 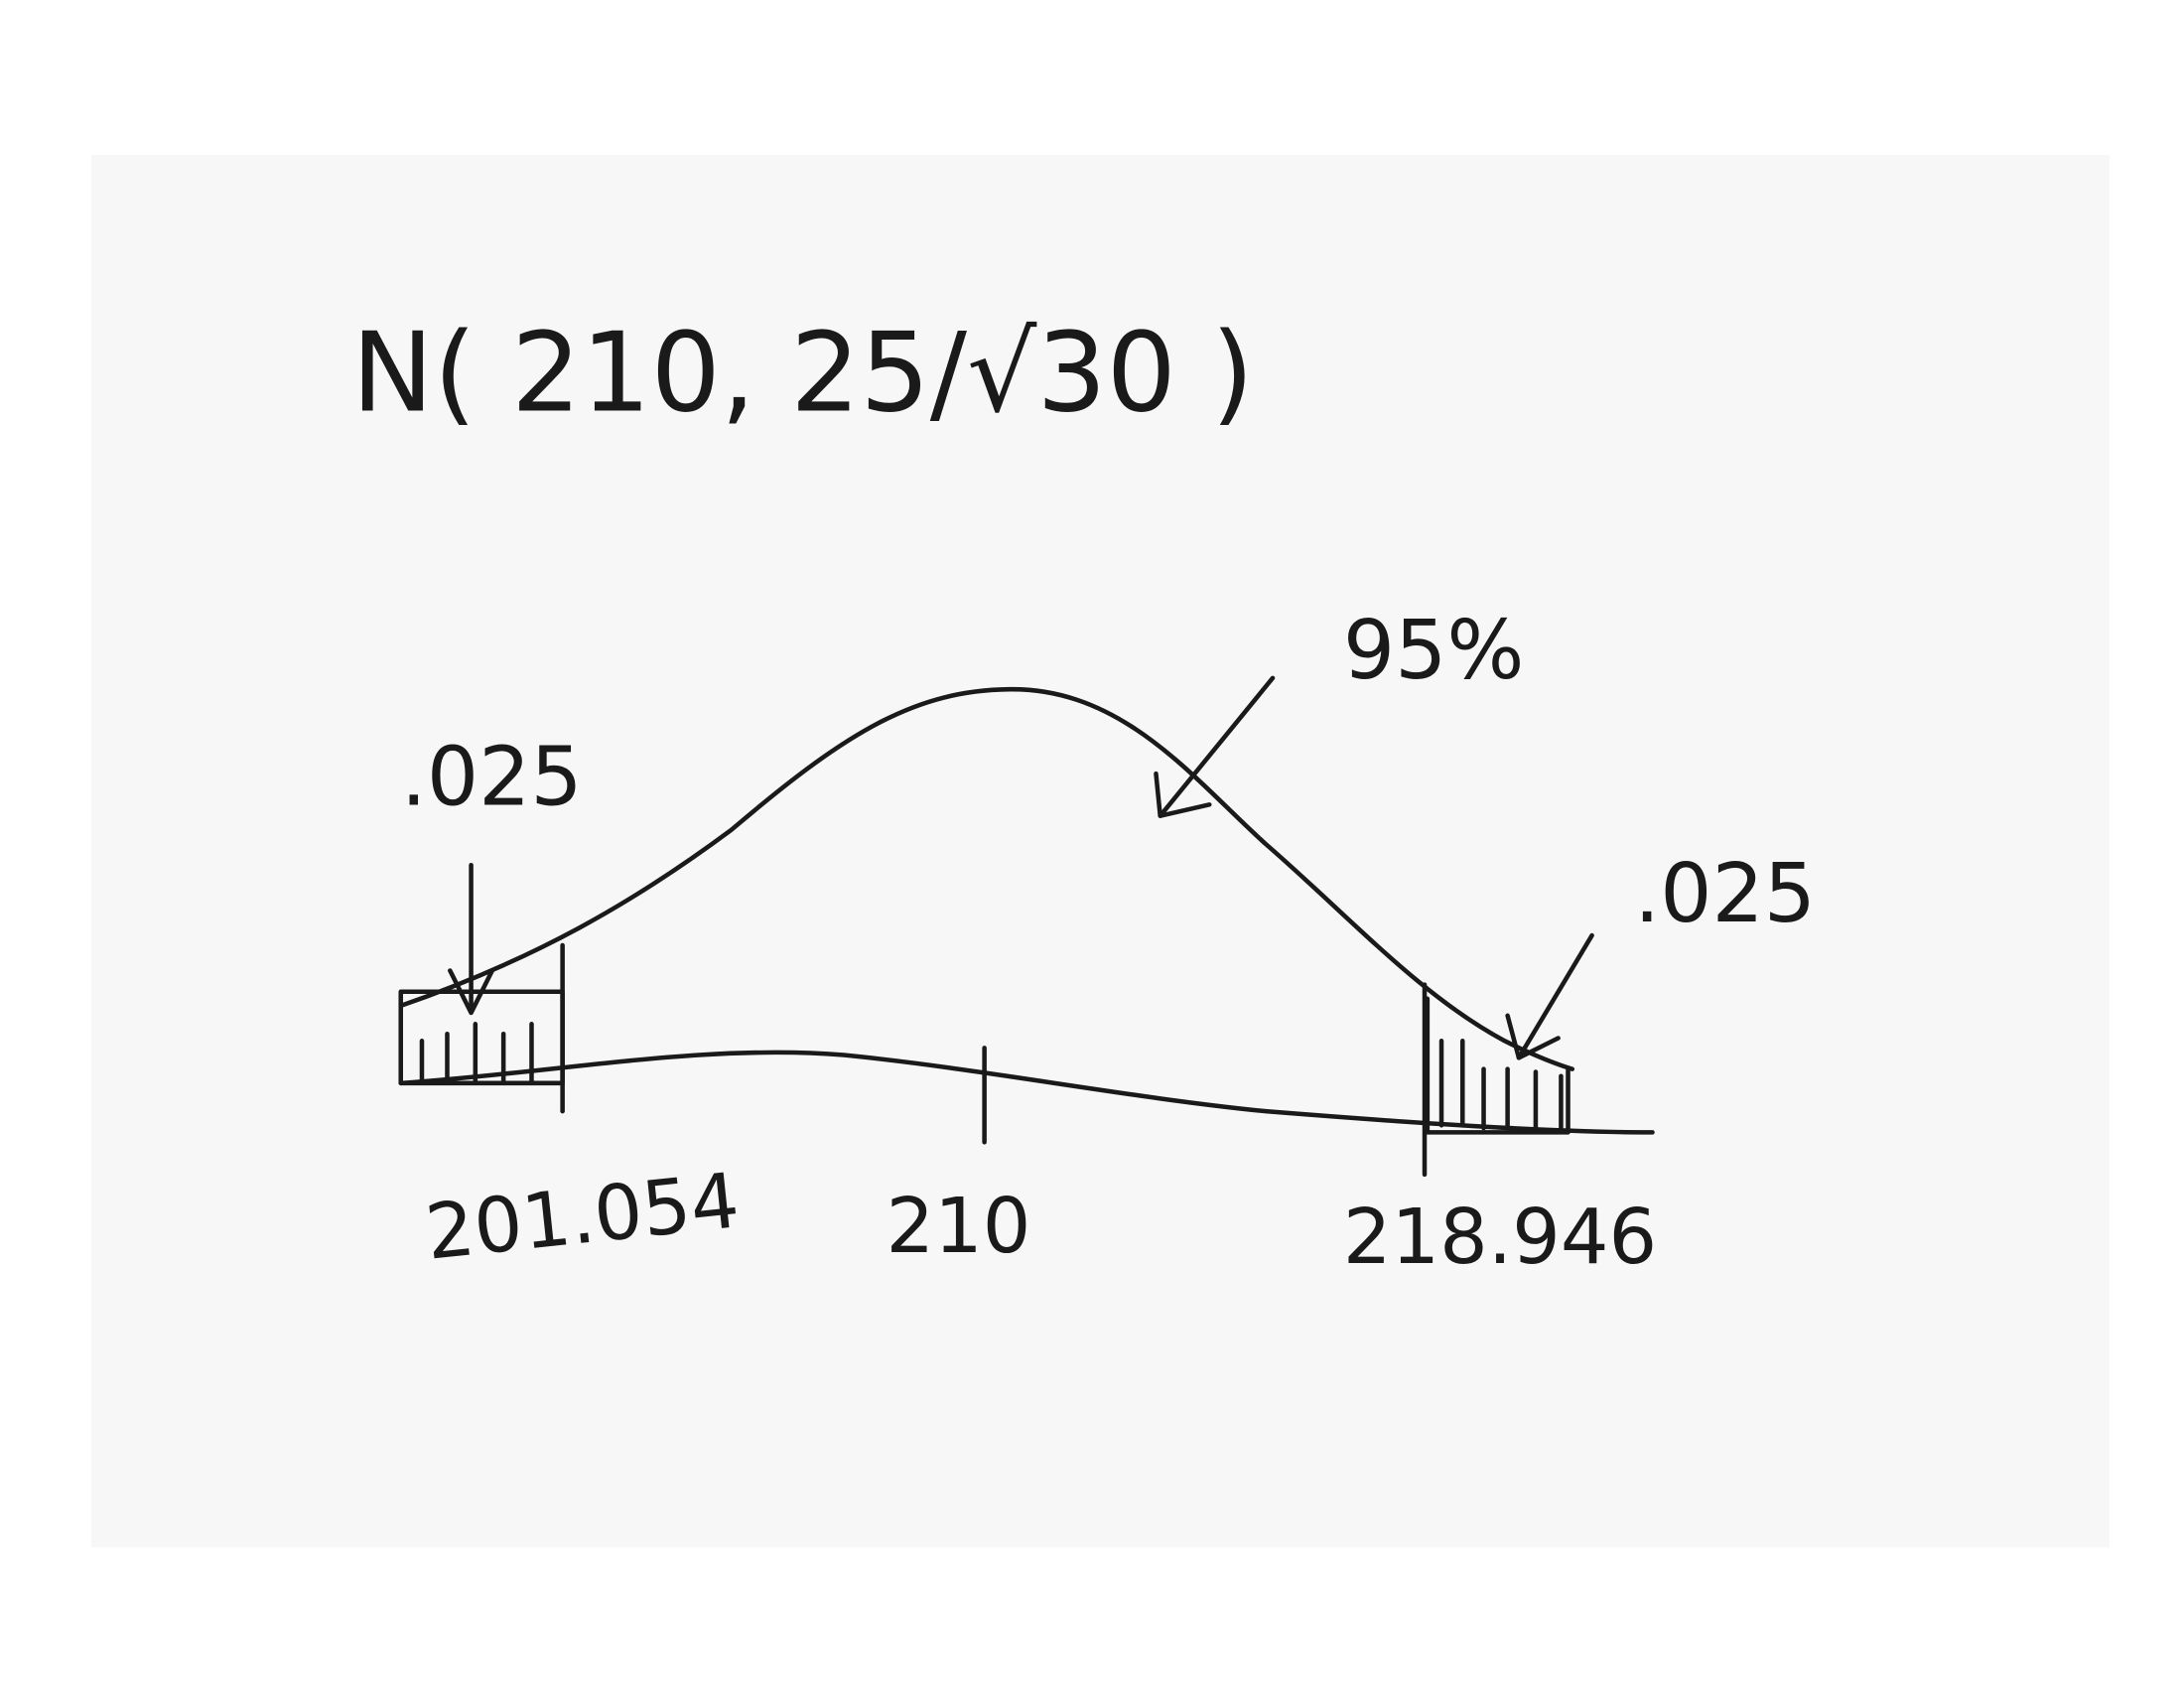 I want to click on normal-curve, so click(x=986, y=878).